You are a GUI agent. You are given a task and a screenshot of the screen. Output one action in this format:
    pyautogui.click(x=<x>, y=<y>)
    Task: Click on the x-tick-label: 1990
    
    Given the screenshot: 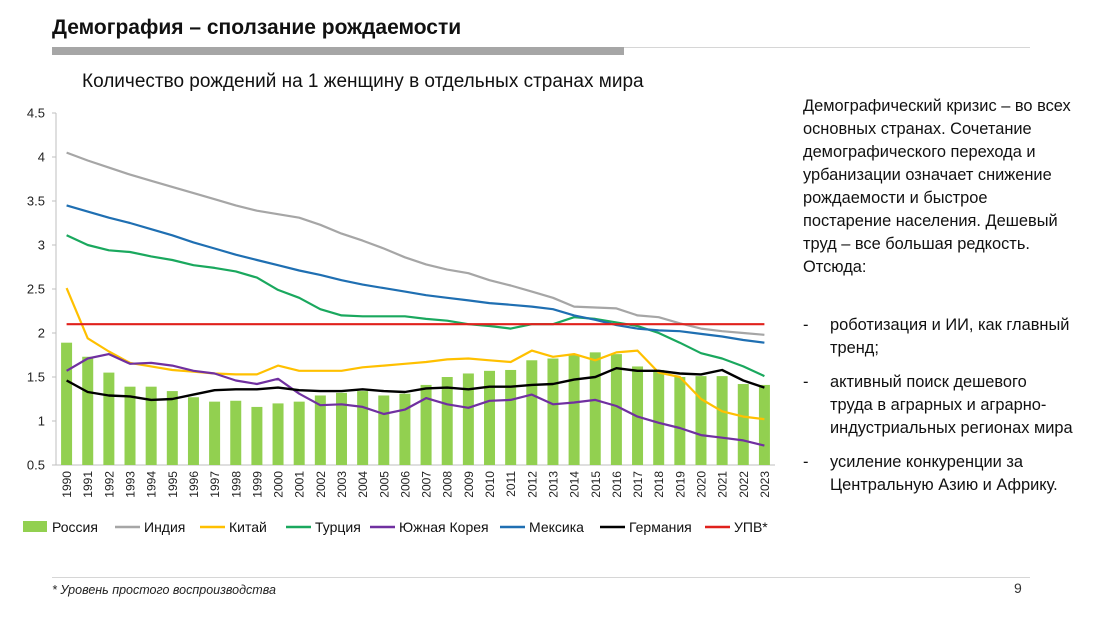 What is the action you would take?
    pyautogui.click(x=67, y=484)
    